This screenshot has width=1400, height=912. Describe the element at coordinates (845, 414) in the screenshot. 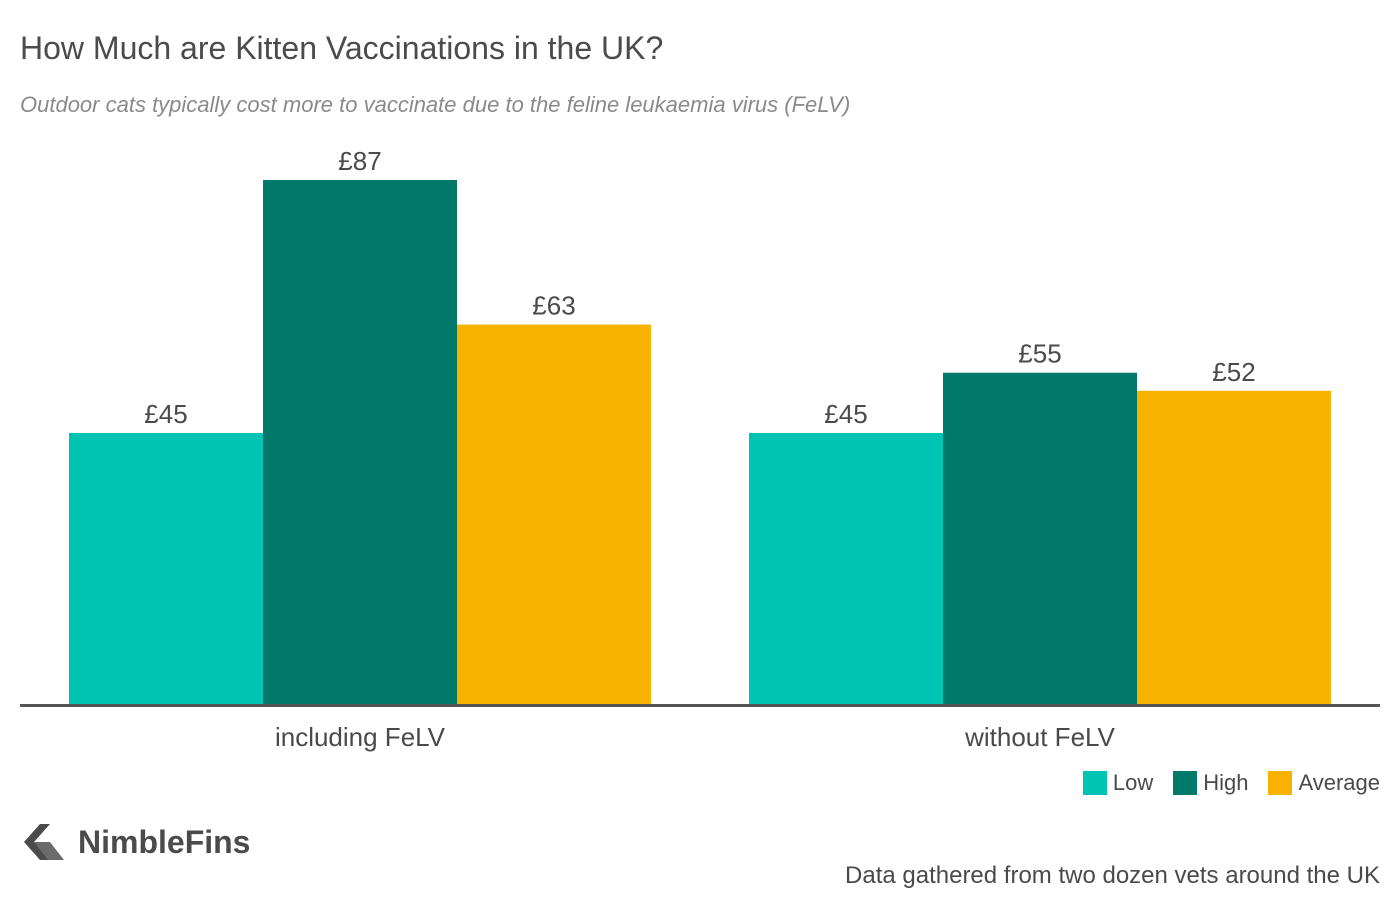

I see `data-label-low-1: £45` at that location.